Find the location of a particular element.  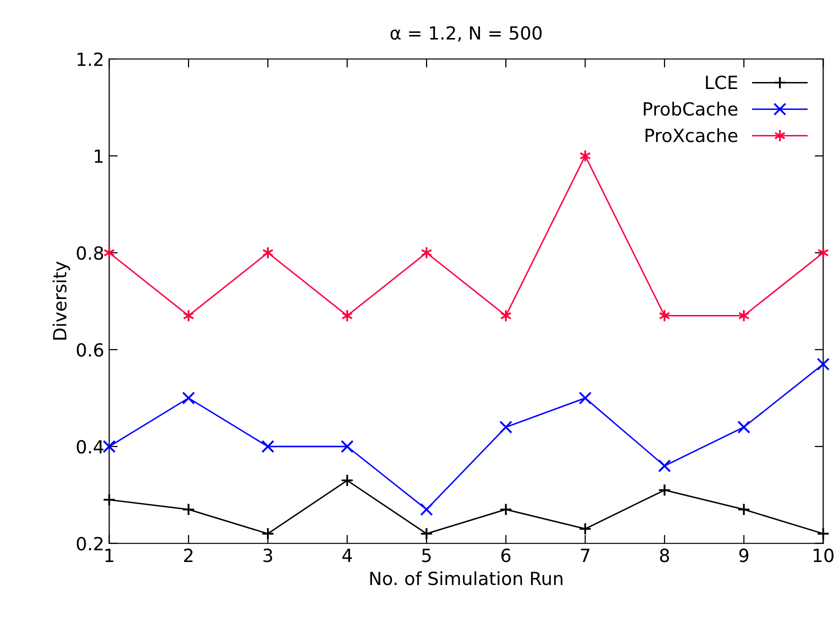

y-tick-label: 0.8 is located at coordinates (90, 253).